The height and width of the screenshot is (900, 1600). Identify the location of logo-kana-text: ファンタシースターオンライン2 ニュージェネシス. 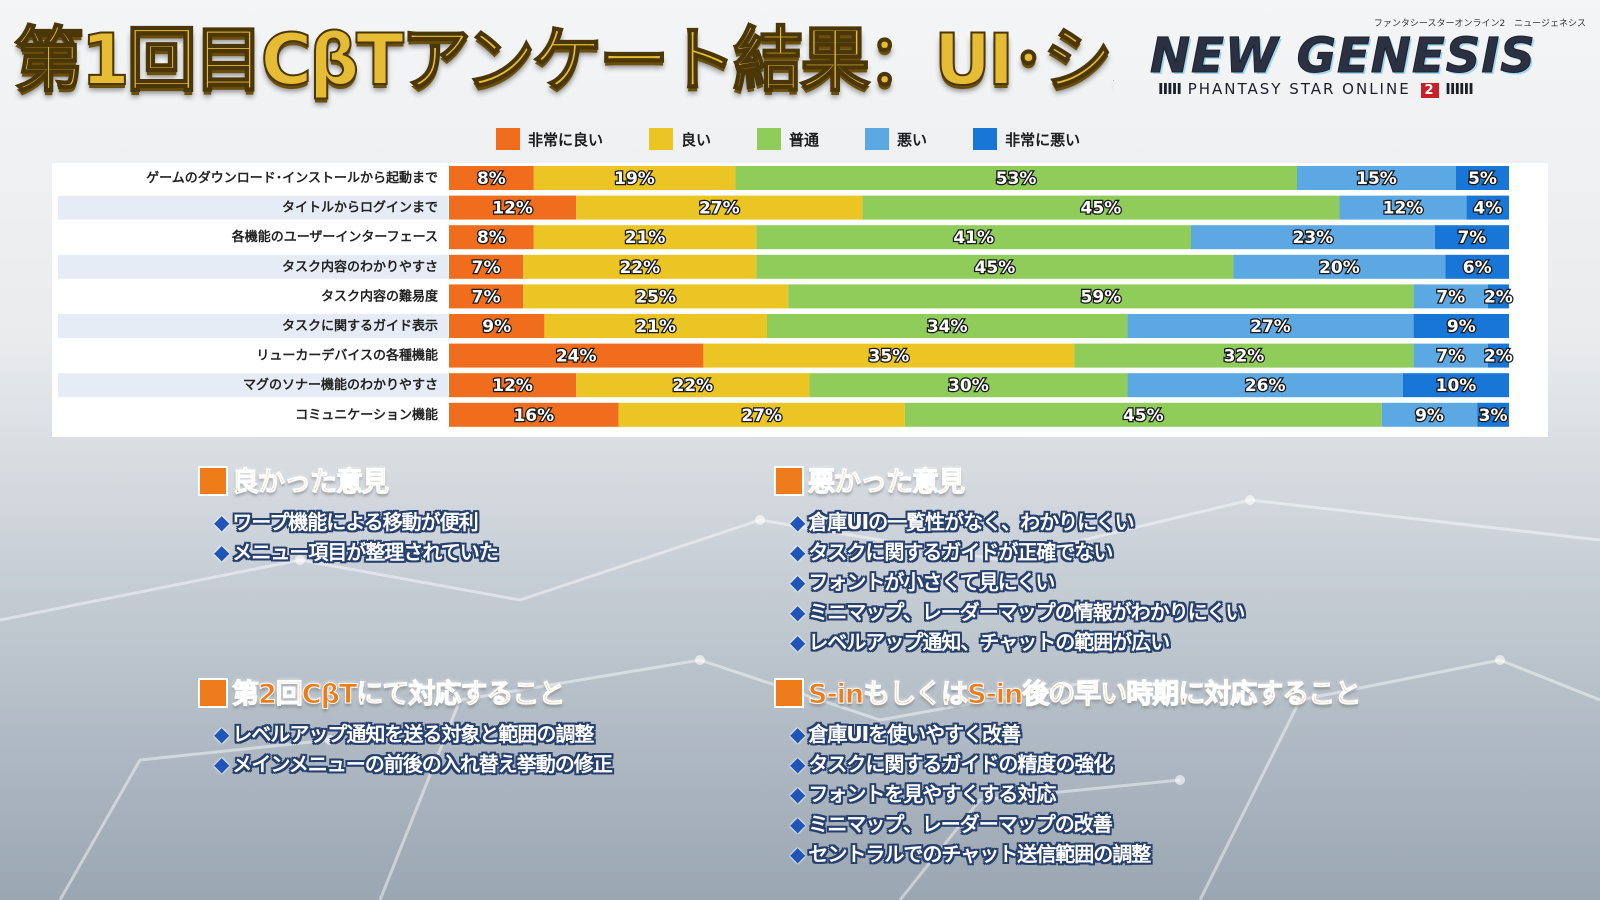
(1479, 24).